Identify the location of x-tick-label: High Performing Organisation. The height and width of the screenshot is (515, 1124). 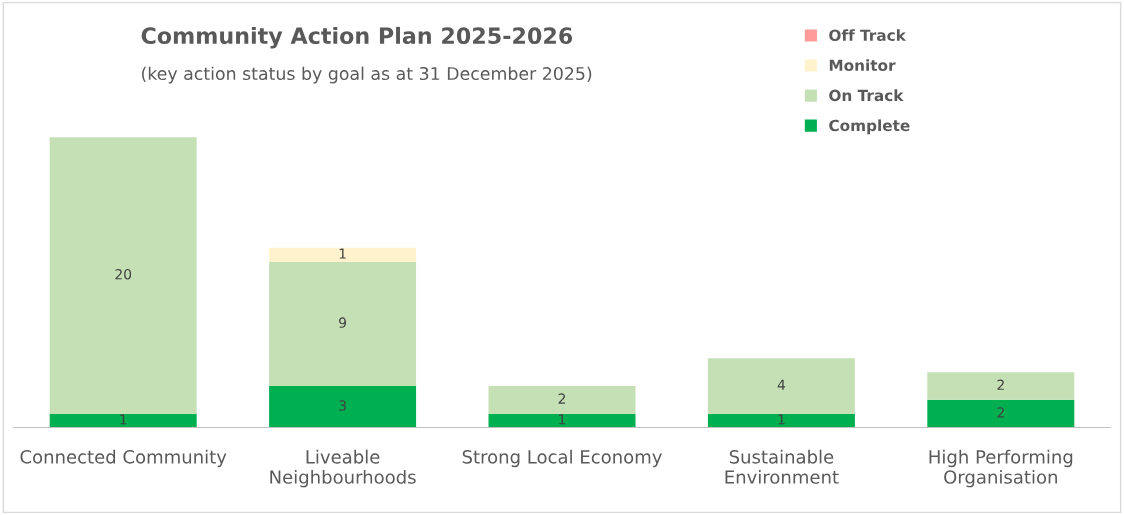
(1001, 468).